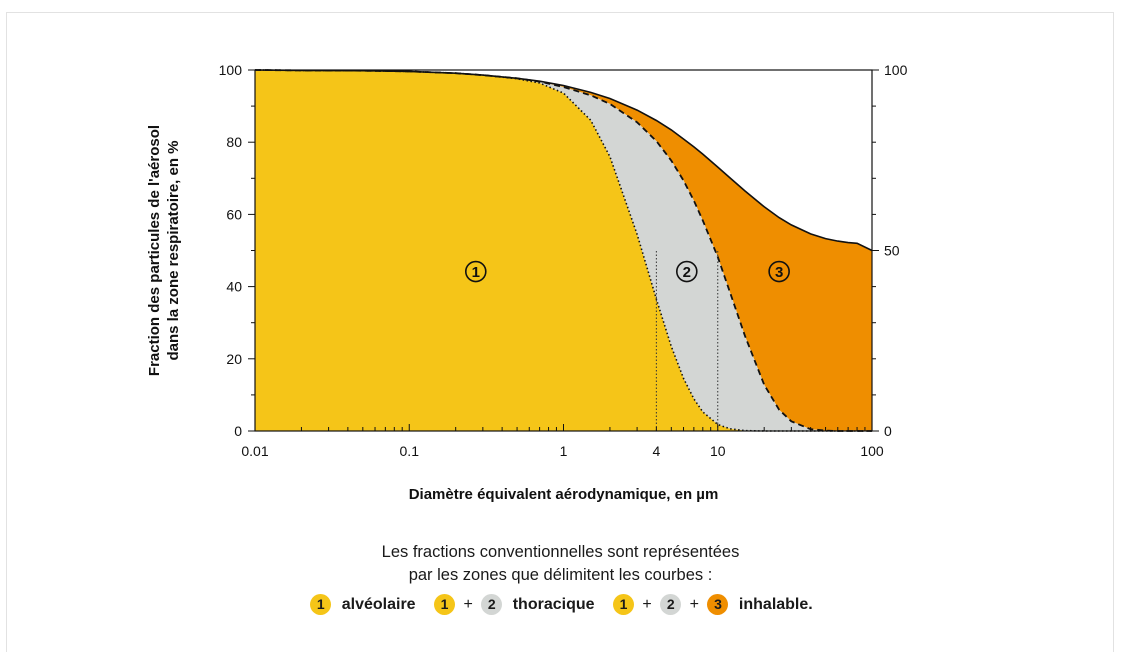  What do you see at coordinates (564, 494) in the screenshot?
I see `x-axis-label: Diamètre équivalent aérodynamique, en µm` at bounding box center [564, 494].